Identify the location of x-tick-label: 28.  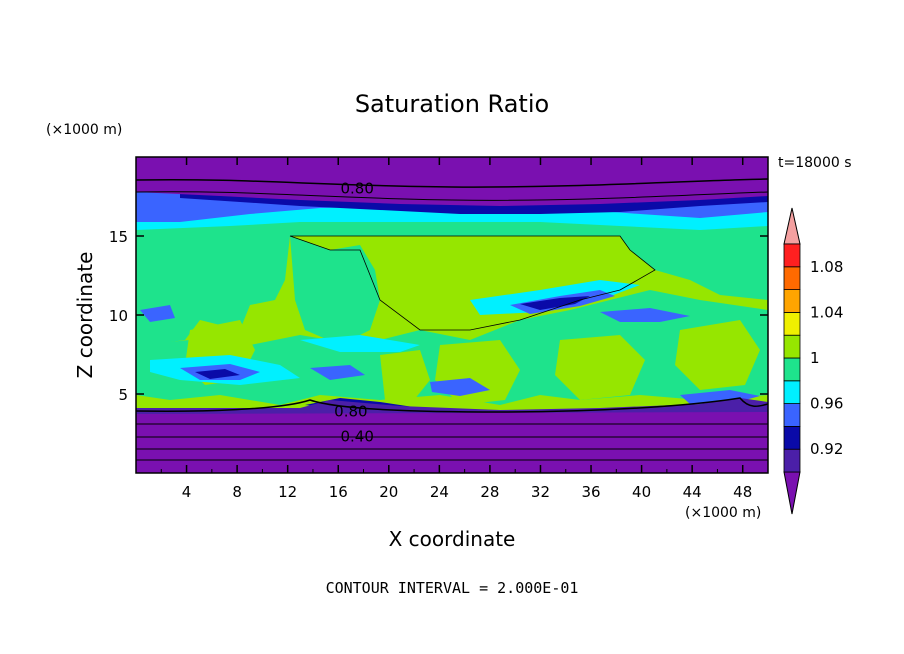
(489, 492).